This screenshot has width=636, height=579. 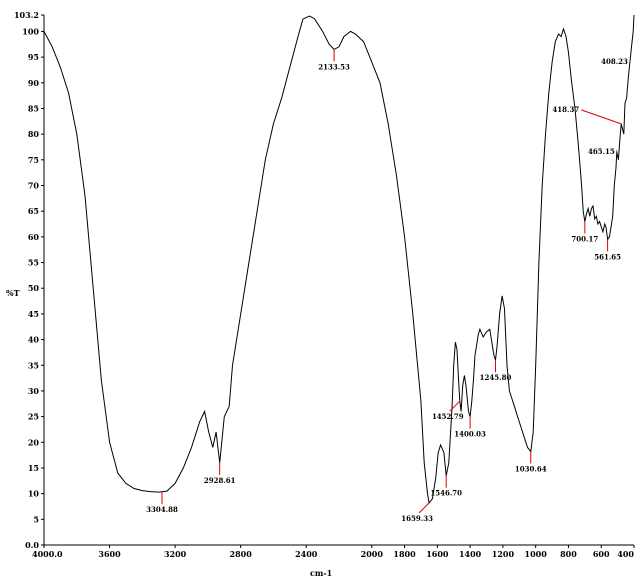 What do you see at coordinates (536, 554) in the screenshot?
I see `x-tick-label: 1000` at bounding box center [536, 554].